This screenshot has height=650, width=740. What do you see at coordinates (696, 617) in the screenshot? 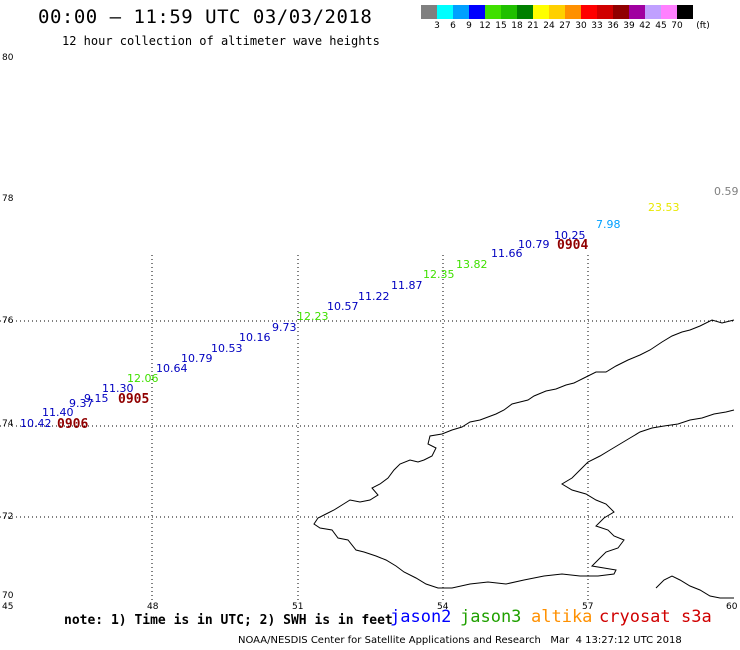
I see `satellite-name: s3a` at bounding box center [696, 617].